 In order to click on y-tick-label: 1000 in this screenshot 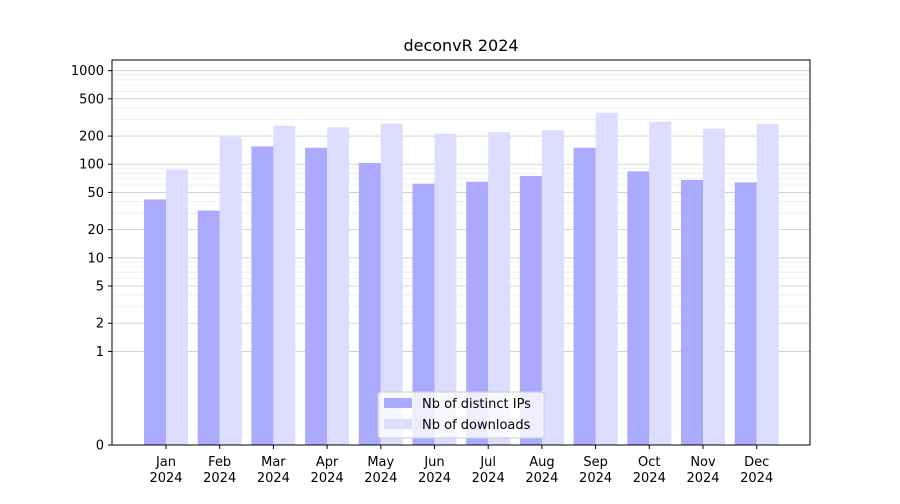, I will do `click(87, 71)`.